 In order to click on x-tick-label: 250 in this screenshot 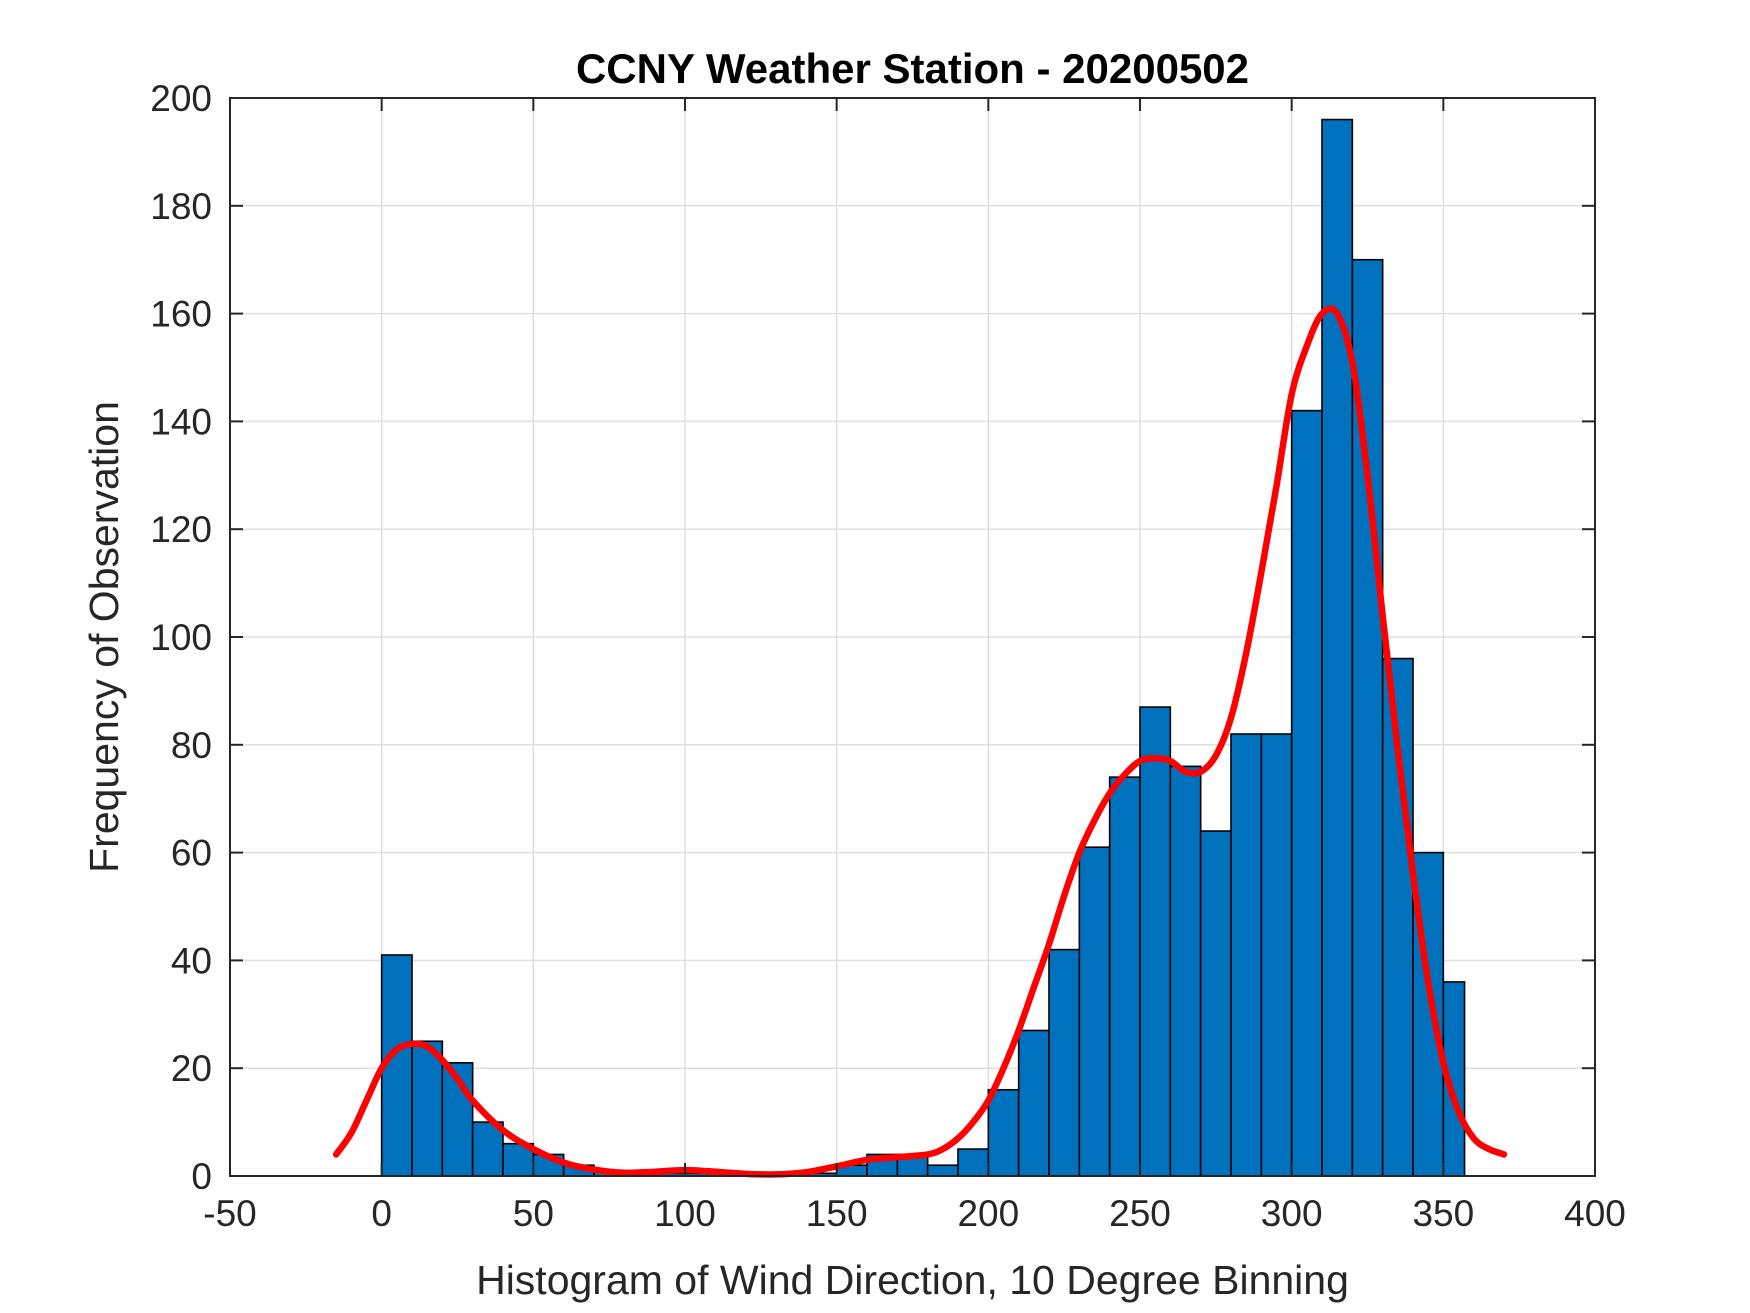, I will do `click(1140, 1213)`.